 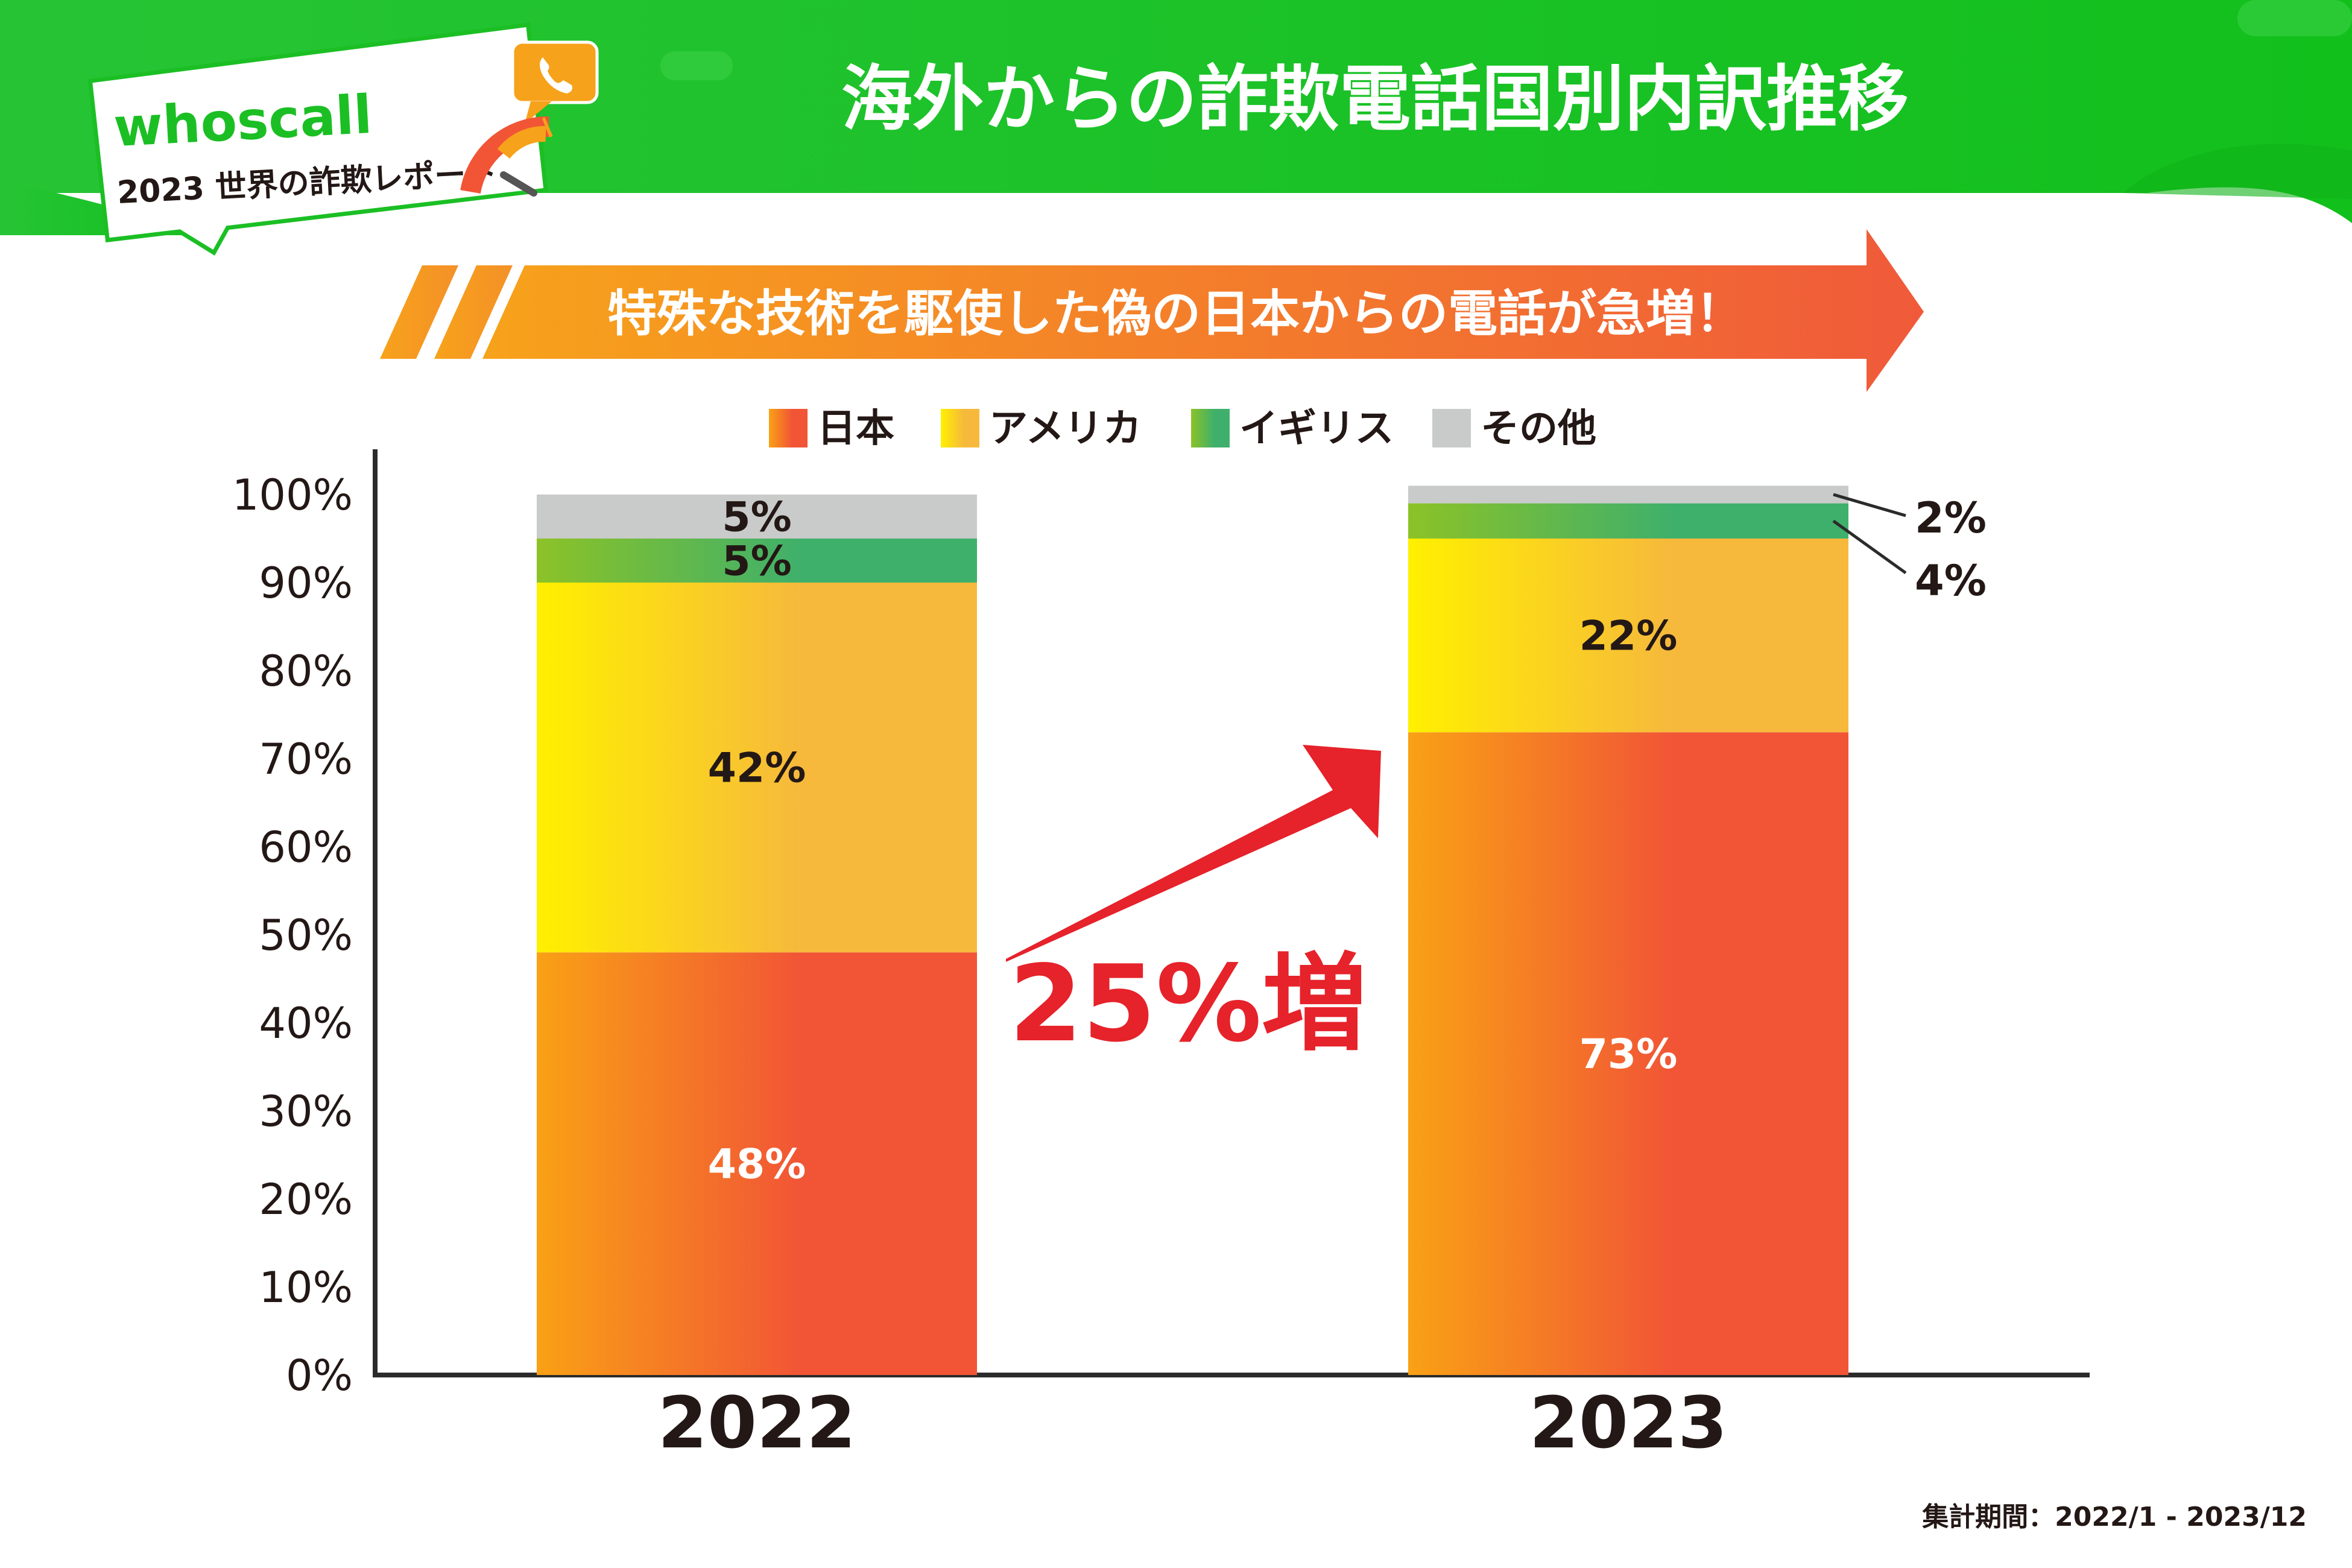 I want to click on y-tick-label: 10%, so click(x=306, y=1287).